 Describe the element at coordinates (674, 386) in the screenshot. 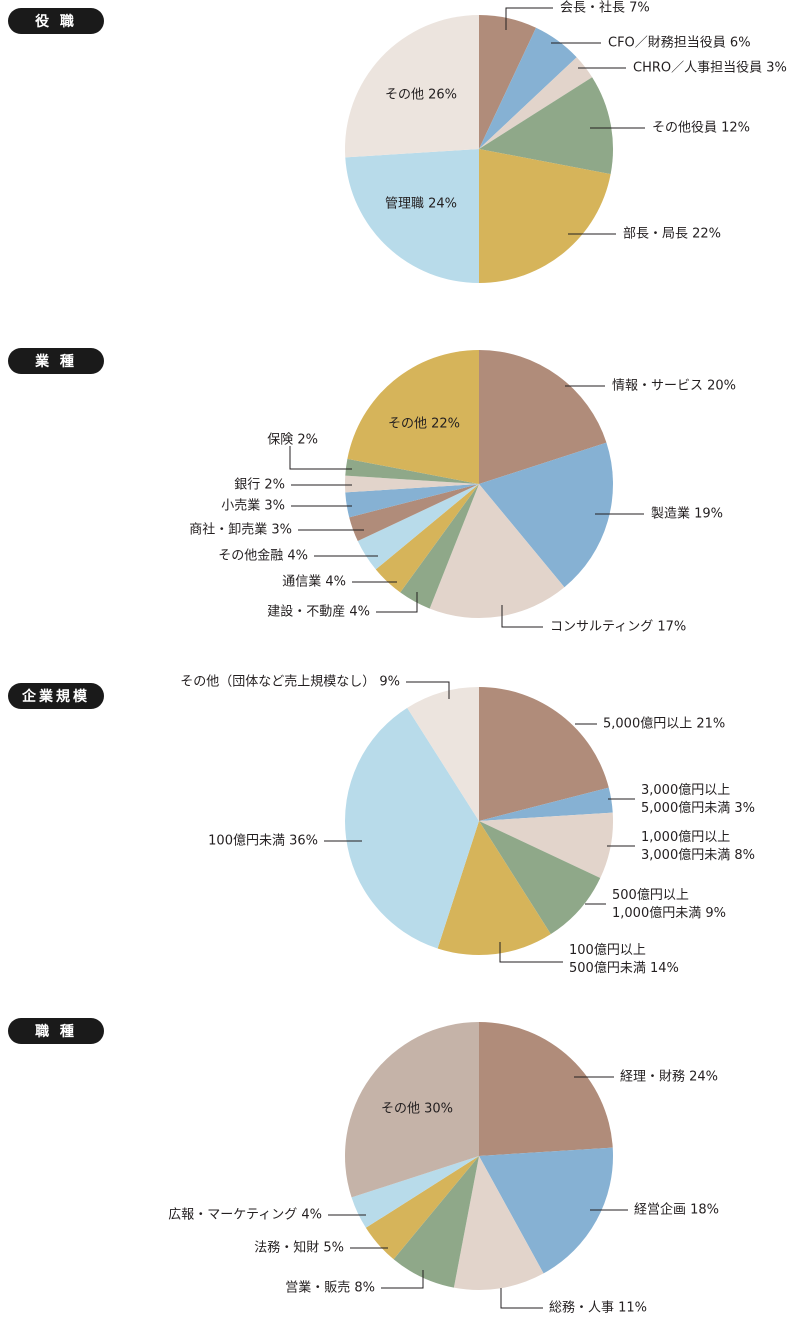

I see `slice-label-情報-サービス: 情報・サービス 20%` at that location.